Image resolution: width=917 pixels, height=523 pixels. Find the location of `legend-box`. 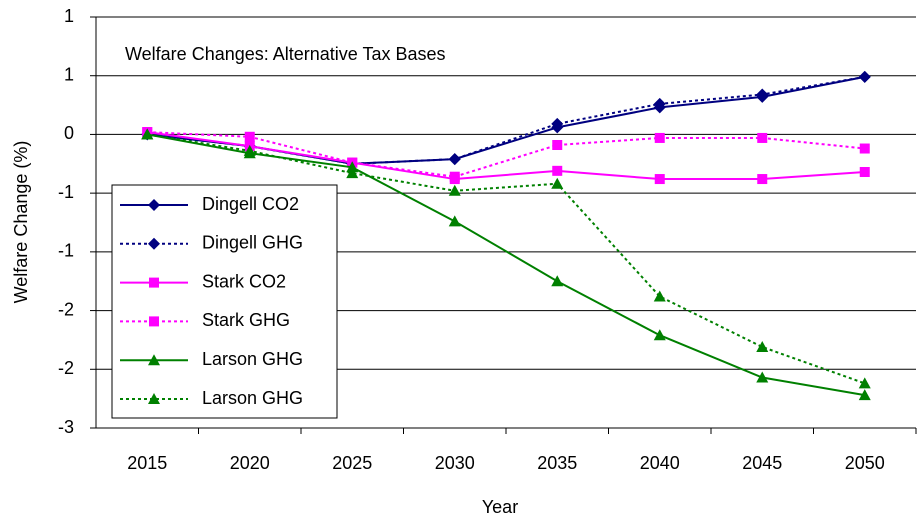

legend-box is located at coordinates (224, 301).